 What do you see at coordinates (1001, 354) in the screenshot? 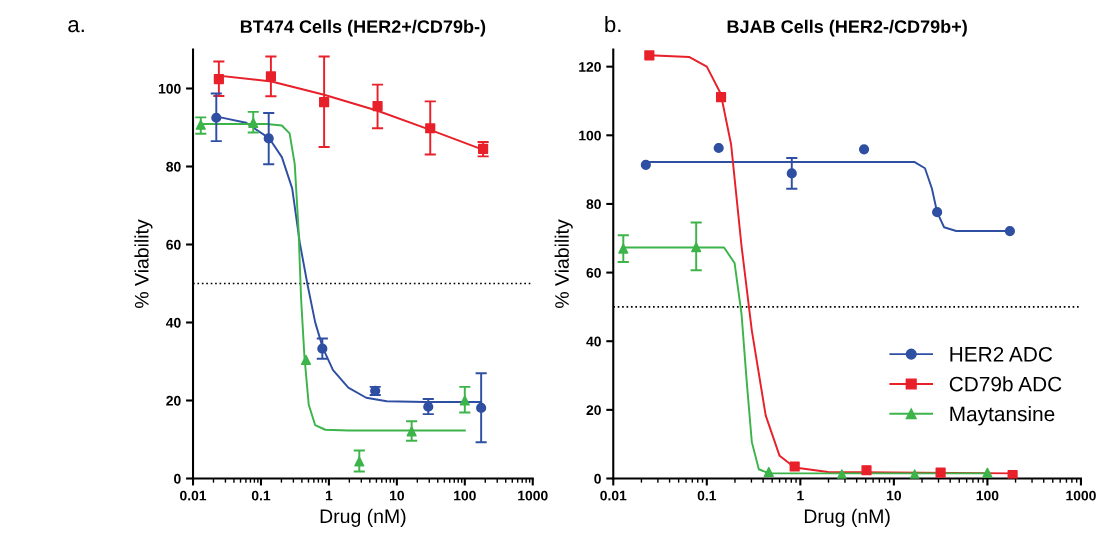
I see `legend-label: HER2 ADC` at bounding box center [1001, 354].